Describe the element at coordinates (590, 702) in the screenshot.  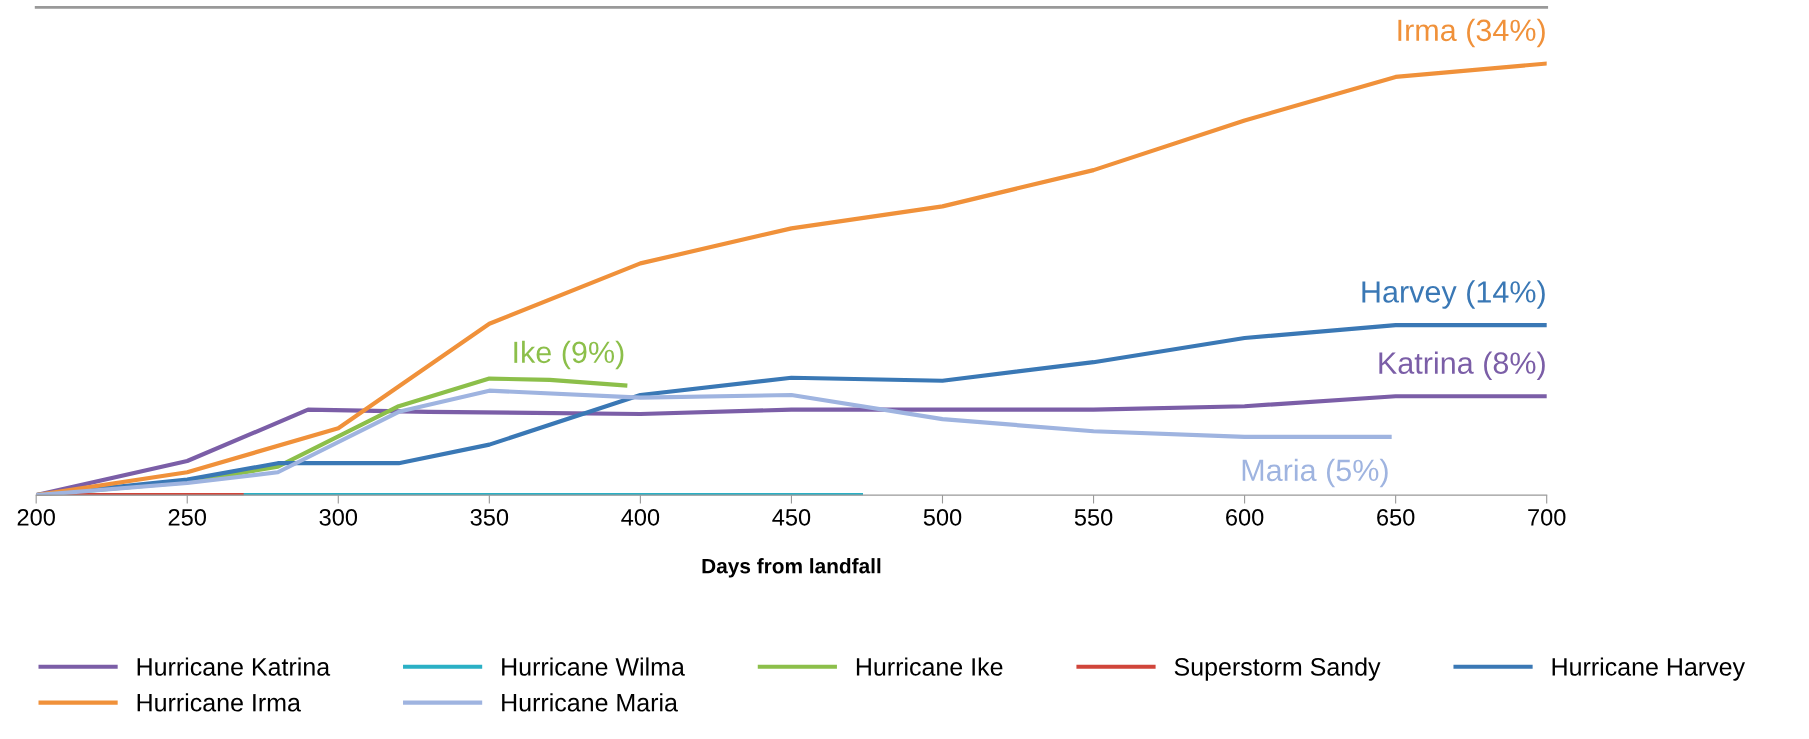
I see `legend-label: Hurricane Maria` at that location.